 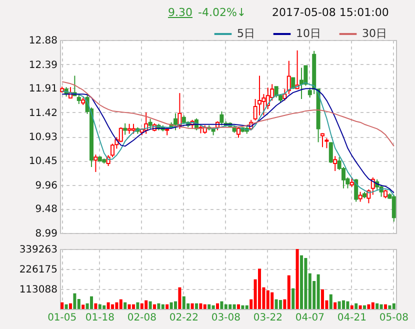 What do you see at coordinates (43, 65) in the screenshot?
I see `y-tick-label: 12.39` at bounding box center [43, 65].